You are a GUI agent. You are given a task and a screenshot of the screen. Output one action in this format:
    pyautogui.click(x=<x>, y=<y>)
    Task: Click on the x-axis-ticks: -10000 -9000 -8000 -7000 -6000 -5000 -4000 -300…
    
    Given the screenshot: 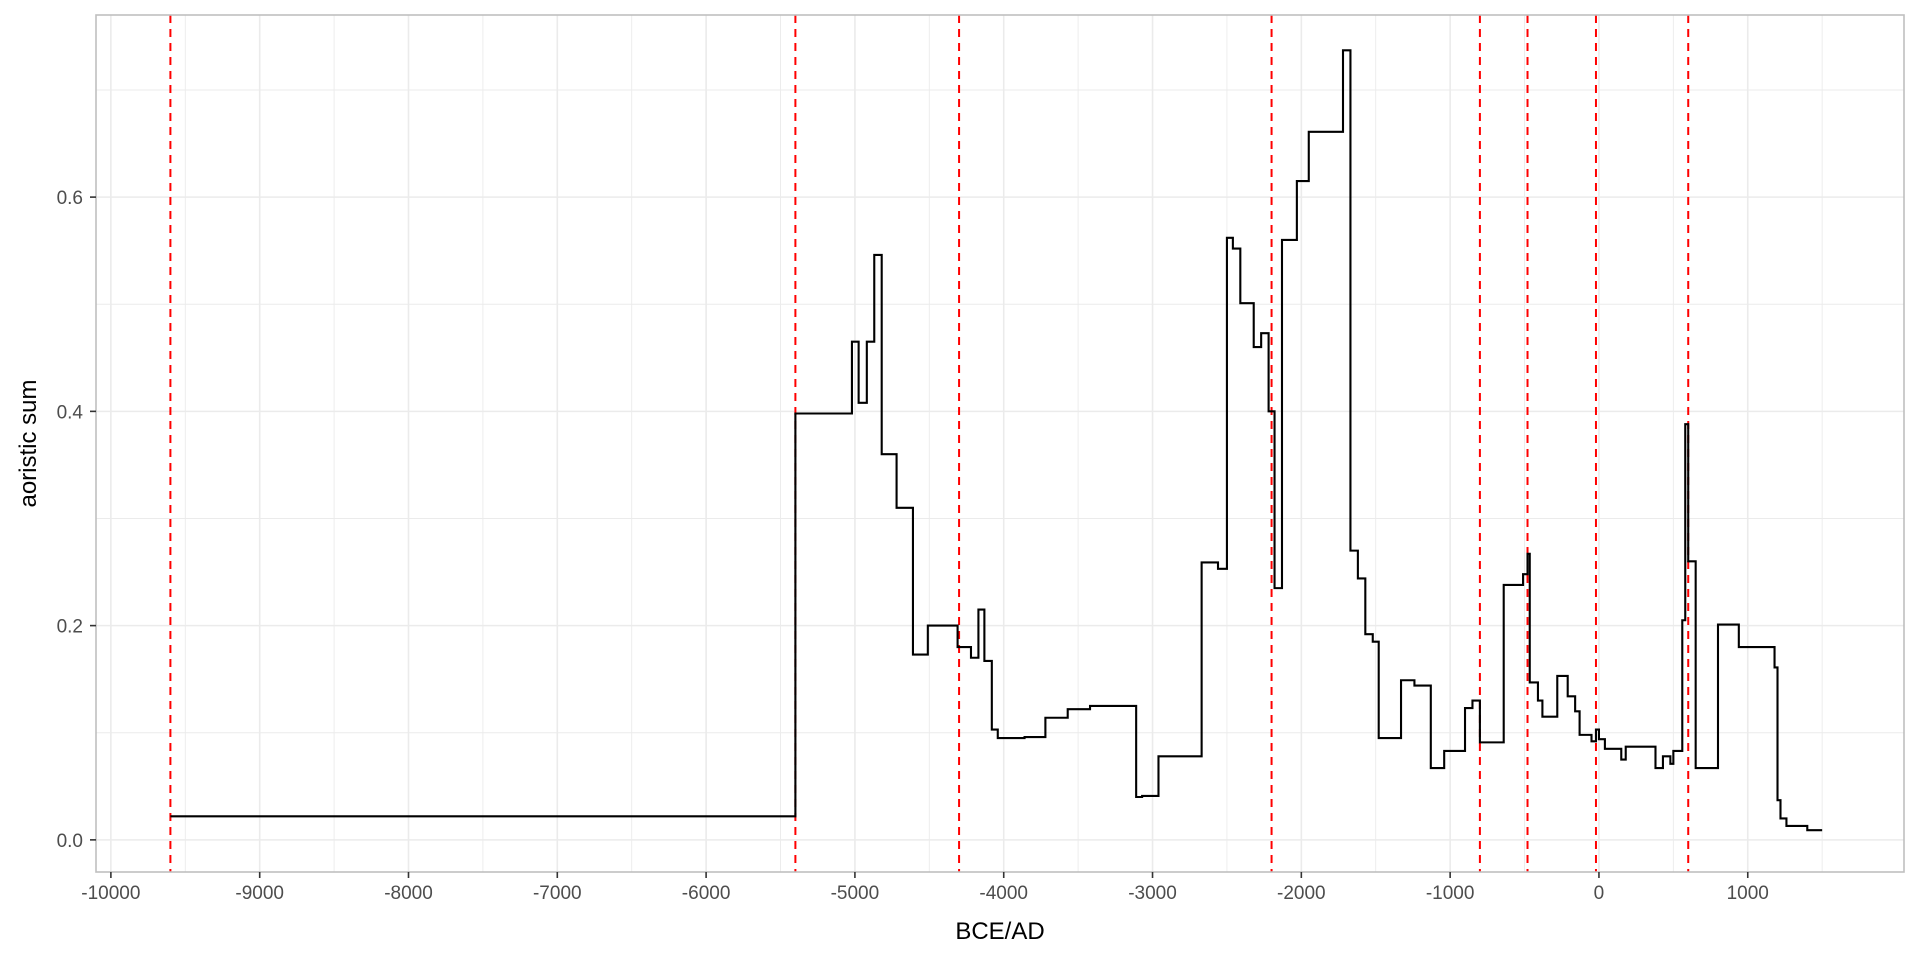 What is the action you would take?
    pyautogui.click(x=925, y=888)
    